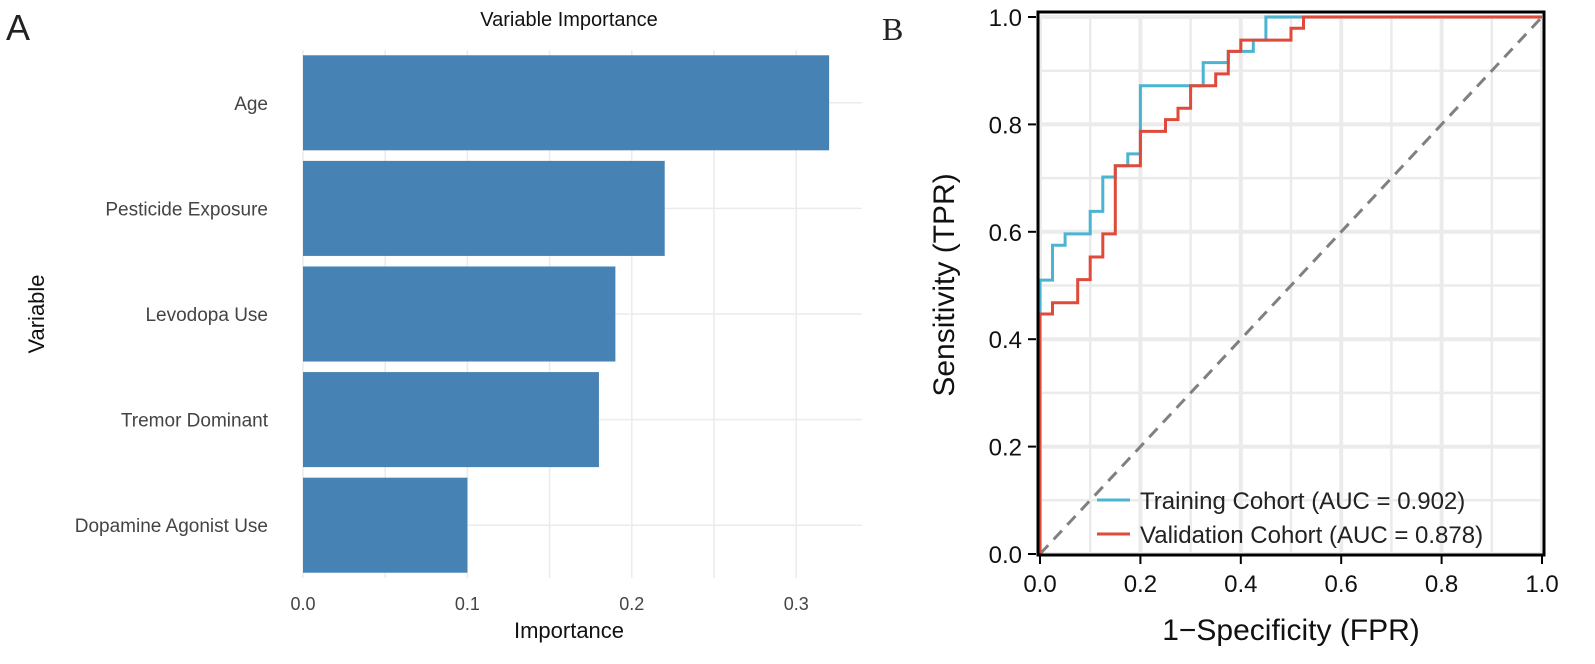 This screenshot has width=1595, height=664. I want to click on bar-dopamine-agonist-use, so click(385, 525).